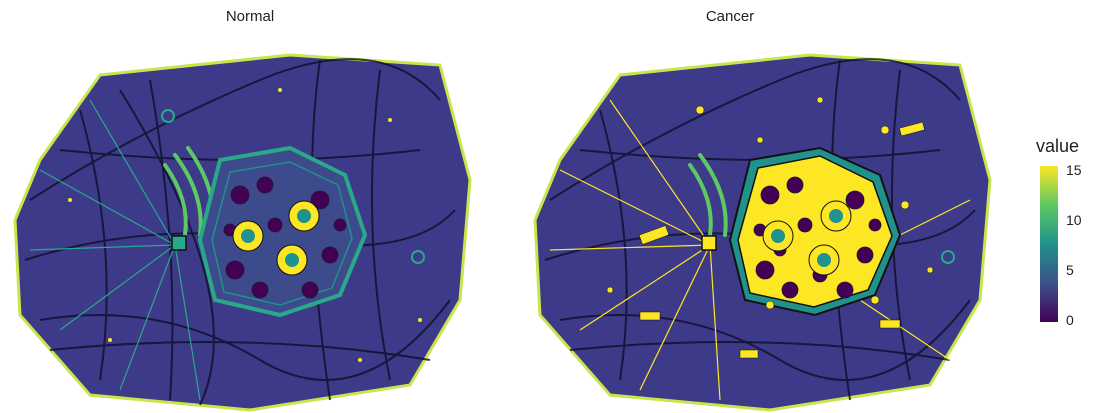 This screenshot has height=413, width=1118. Describe the element at coordinates (807, 238) in the screenshot. I see `nucleoli-cancer` at that location.